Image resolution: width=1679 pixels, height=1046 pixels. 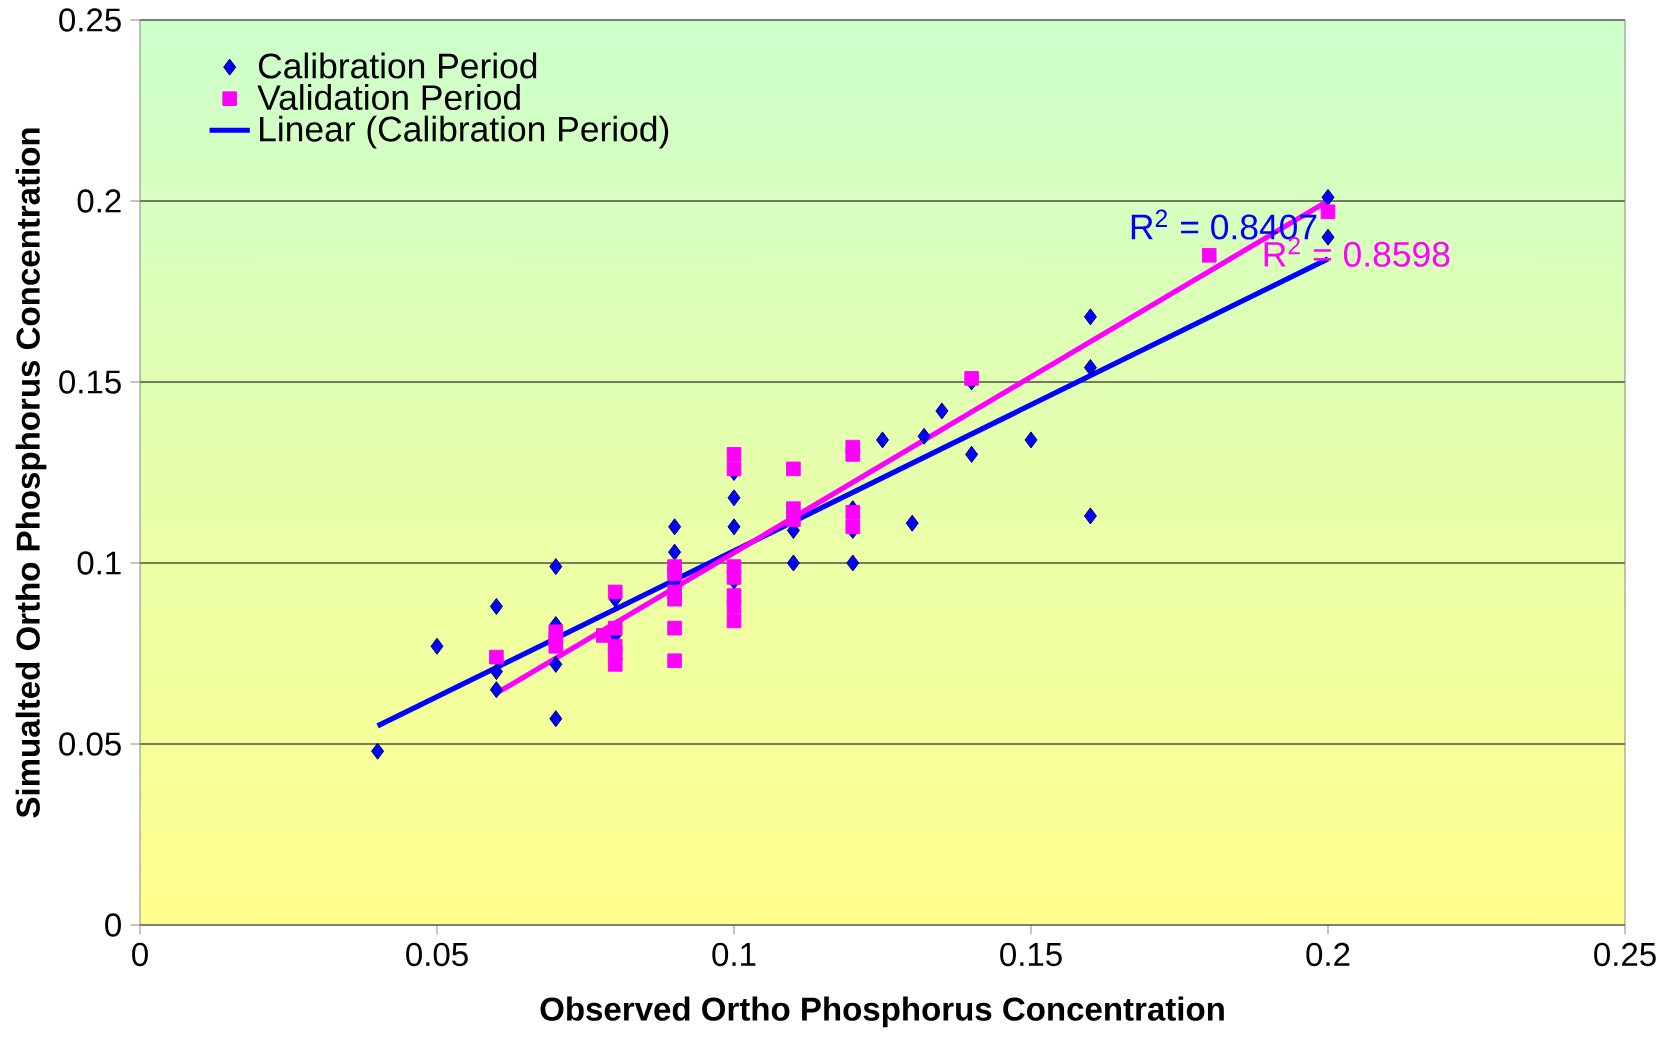 What do you see at coordinates (734, 954) in the screenshot?
I see `x-tick-label: 0.1` at bounding box center [734, 954].